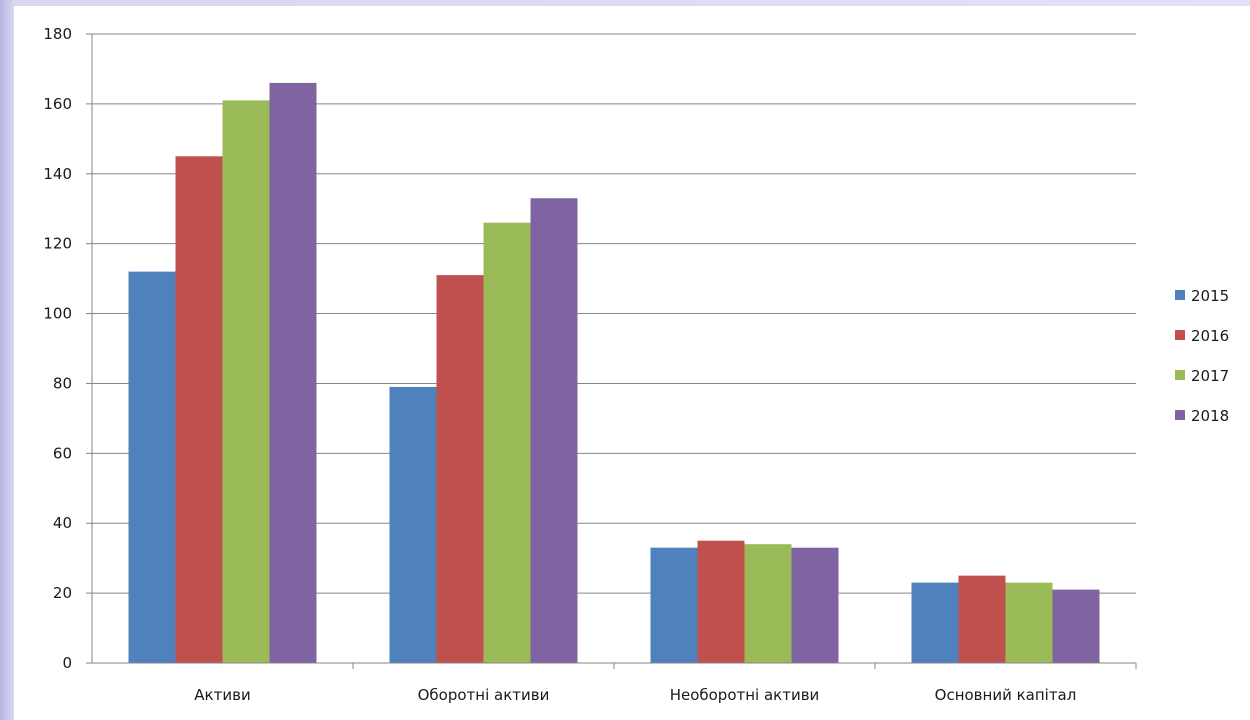 The height and width of the screenshot is (720, 1250). What do you see at coordinates (62, 523) in the screenshot?
I see `y-tick-label: 40` at bounding box center [62, 523].